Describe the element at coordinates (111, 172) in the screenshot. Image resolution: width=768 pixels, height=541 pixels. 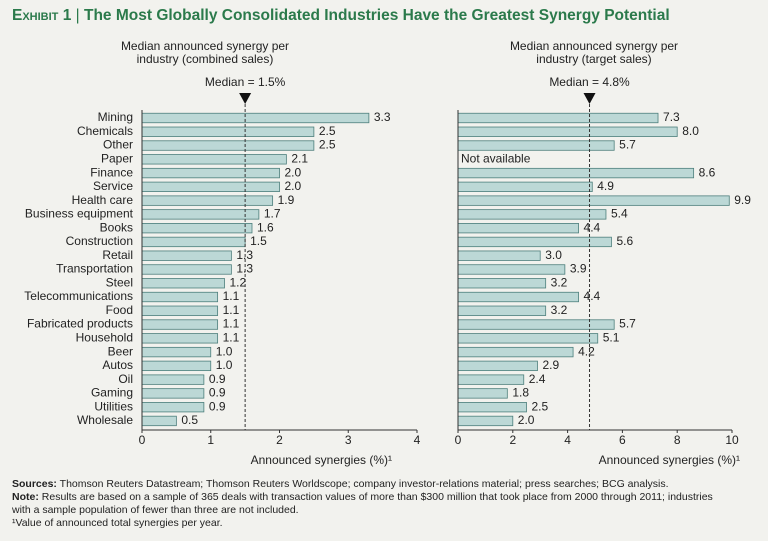
I see `category-label: Finance` at that location.